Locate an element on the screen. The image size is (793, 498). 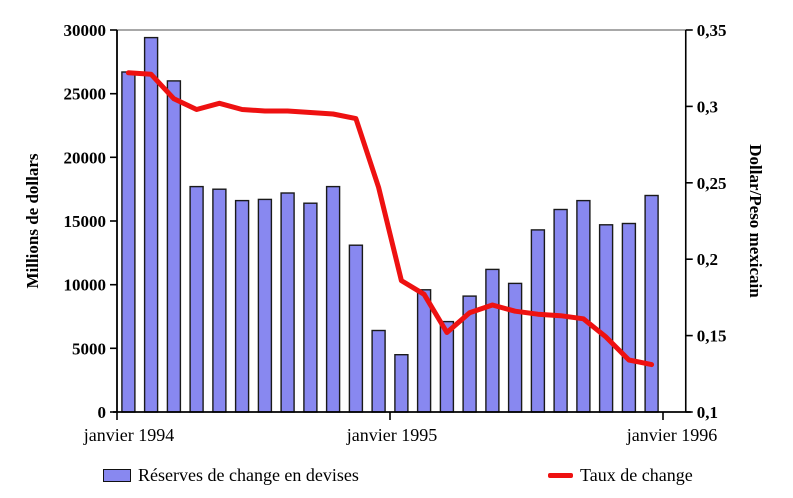
left-axis-tick-label: 30000 is located at coordinates (85, 30).